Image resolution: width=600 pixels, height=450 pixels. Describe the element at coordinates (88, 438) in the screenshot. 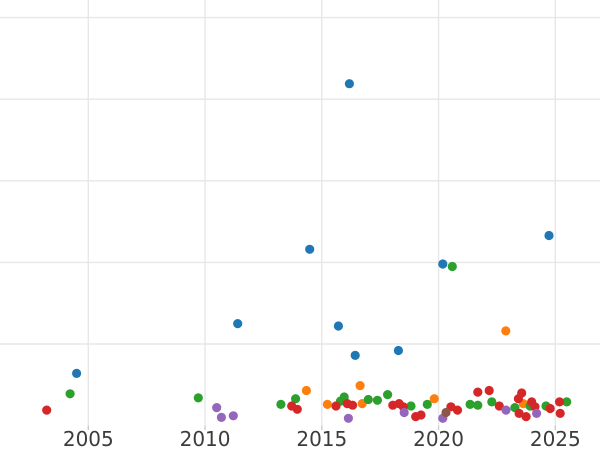

I see `x-axis-tick-label: 2005` at that location.